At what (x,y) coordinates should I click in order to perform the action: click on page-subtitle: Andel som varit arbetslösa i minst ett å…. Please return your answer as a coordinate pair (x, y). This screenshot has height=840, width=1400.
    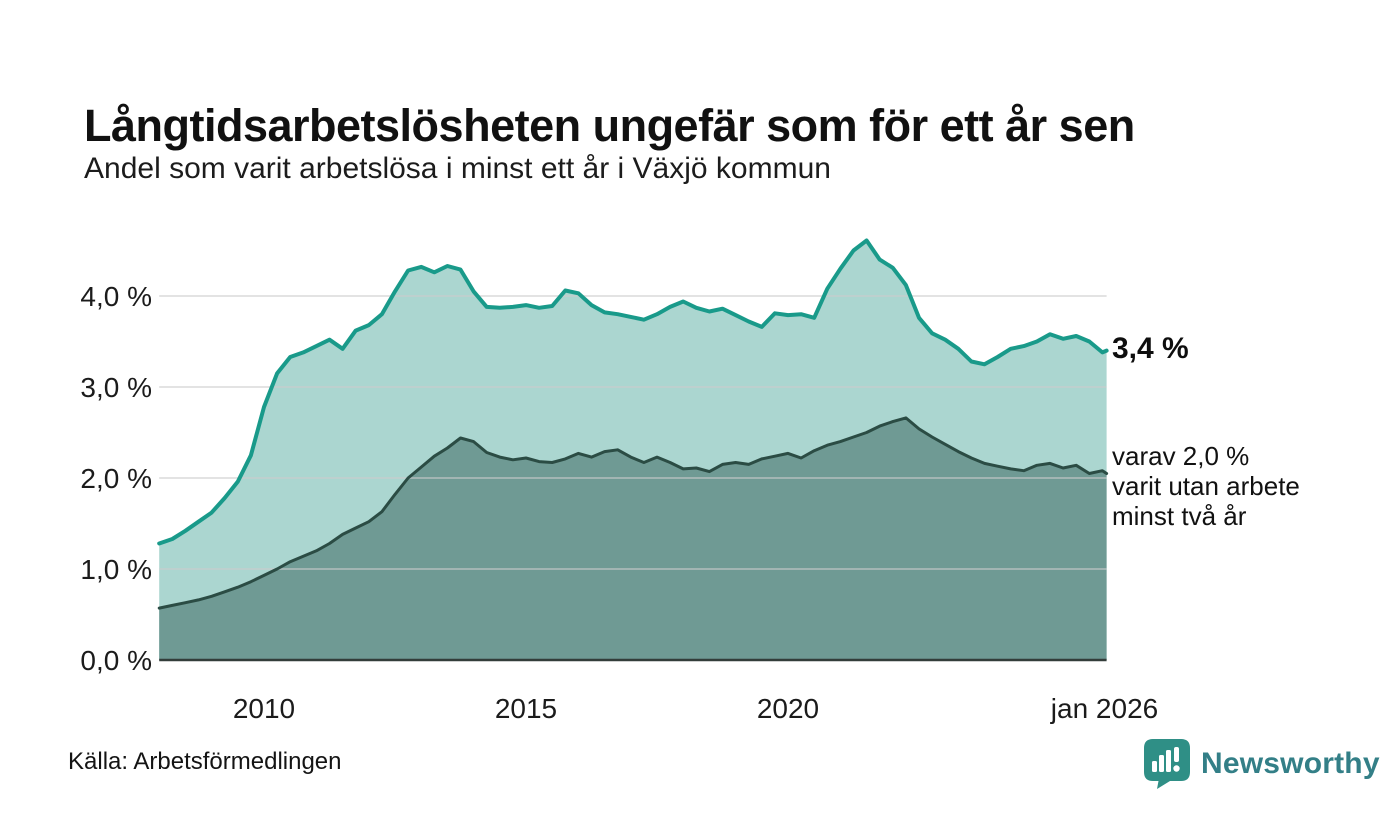
    Looking at the image, I should click on (457, 168).